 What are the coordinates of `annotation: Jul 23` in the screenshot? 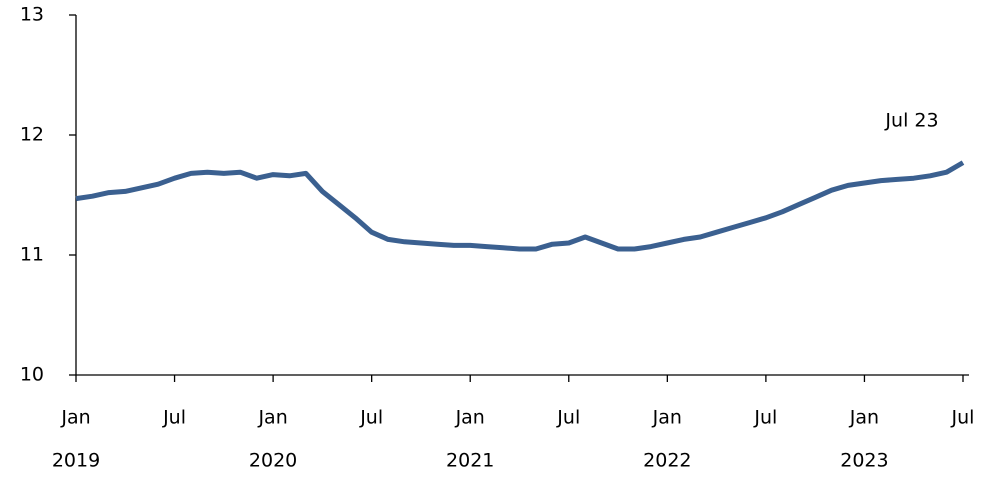 It's located at (911, 121).